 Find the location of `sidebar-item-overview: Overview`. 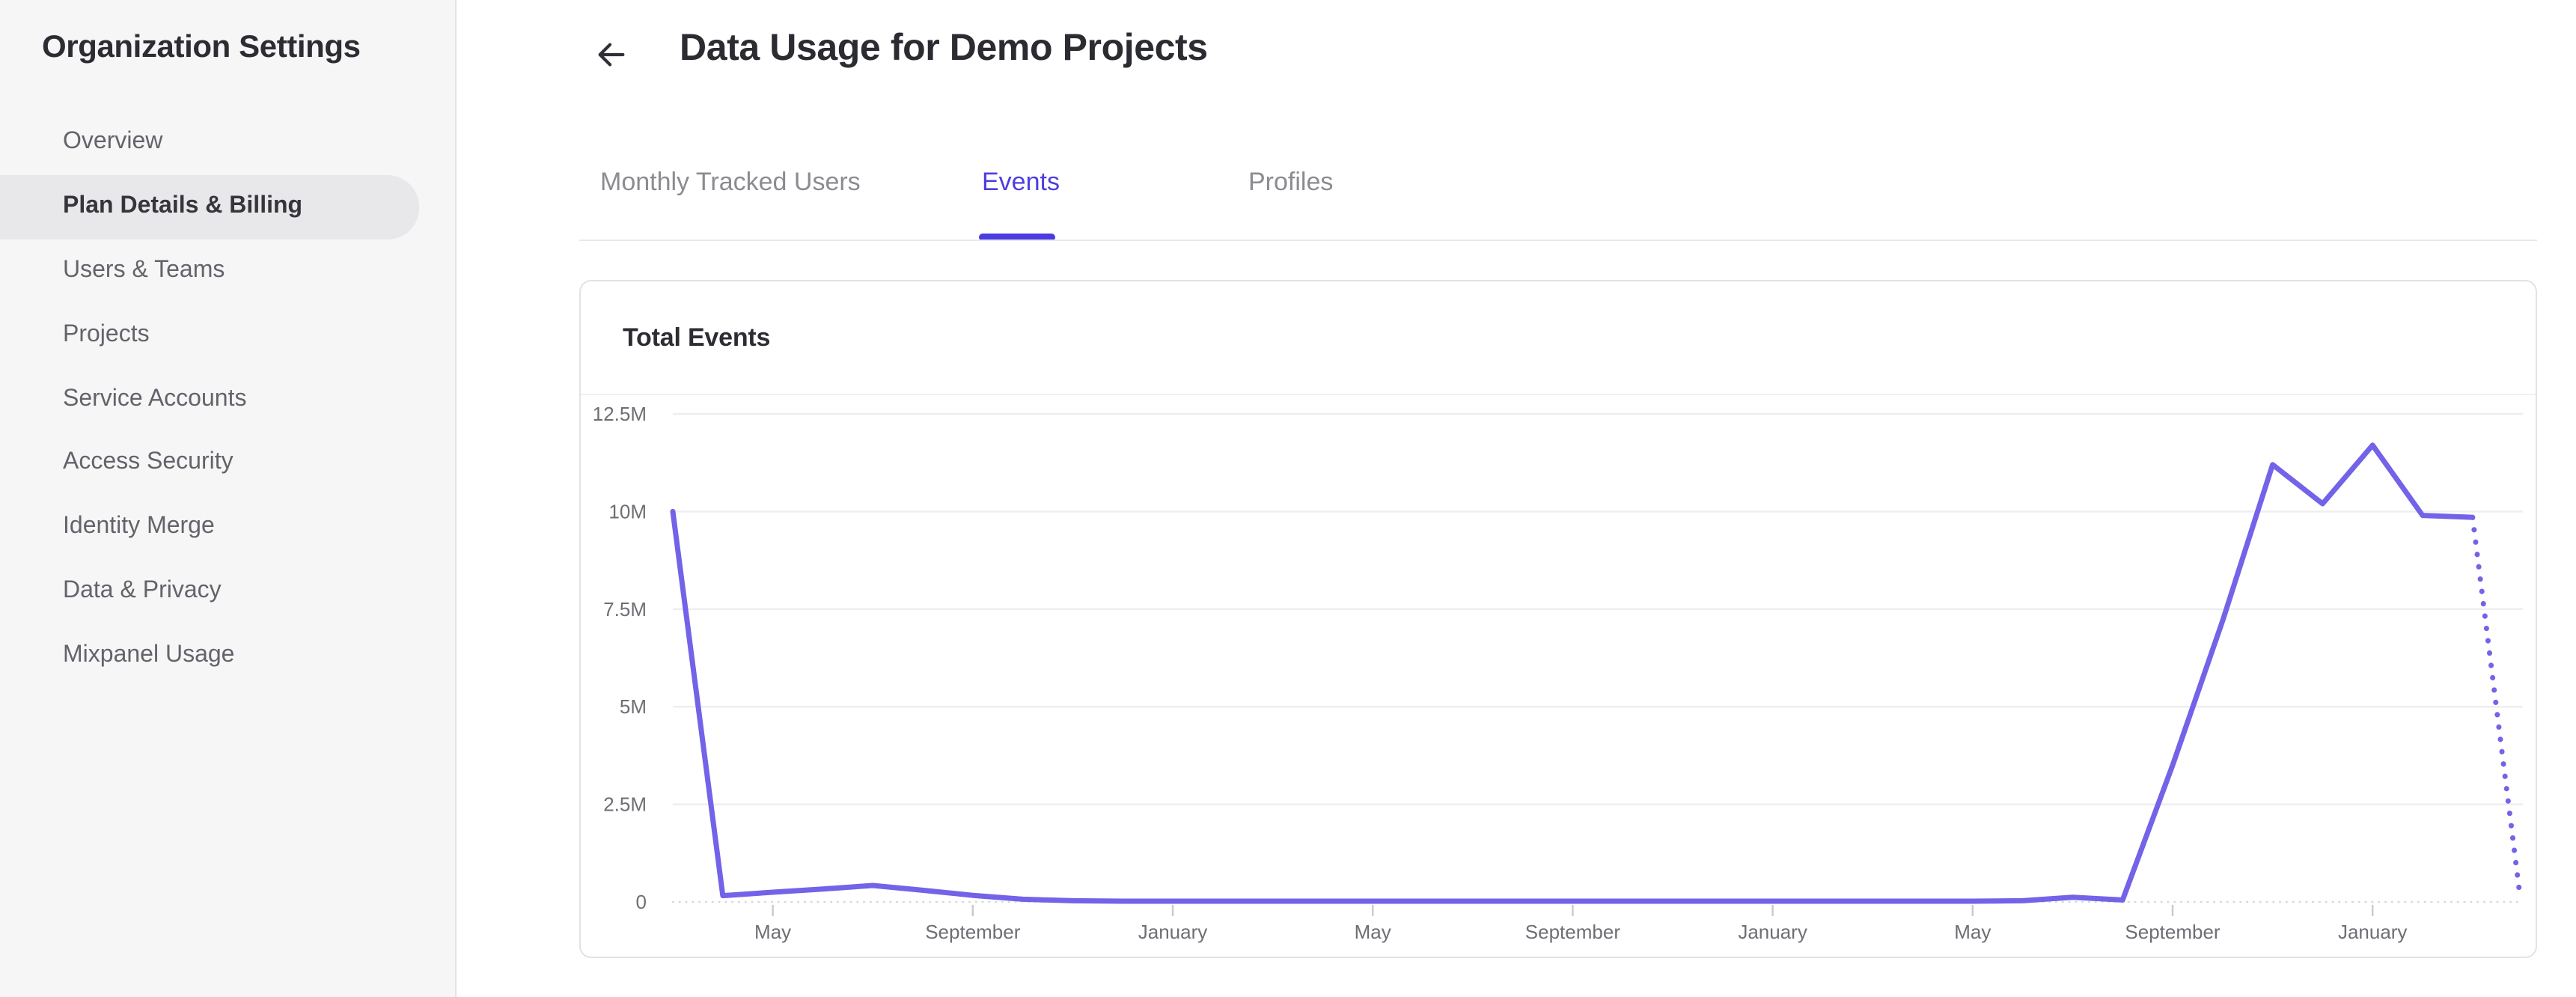

sidebar-item-overview: Overview is located at coordinates (113, 142).